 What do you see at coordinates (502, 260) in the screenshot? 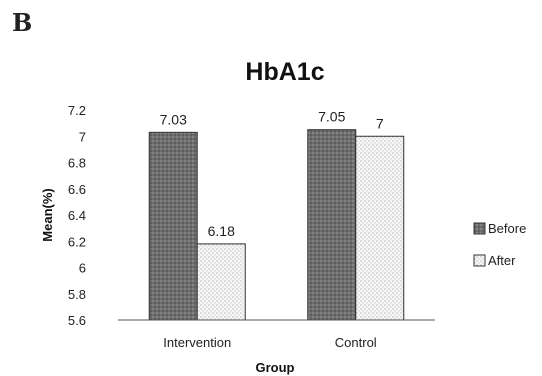
I see `legend-label-after: After` at bounding box center [502, 260].